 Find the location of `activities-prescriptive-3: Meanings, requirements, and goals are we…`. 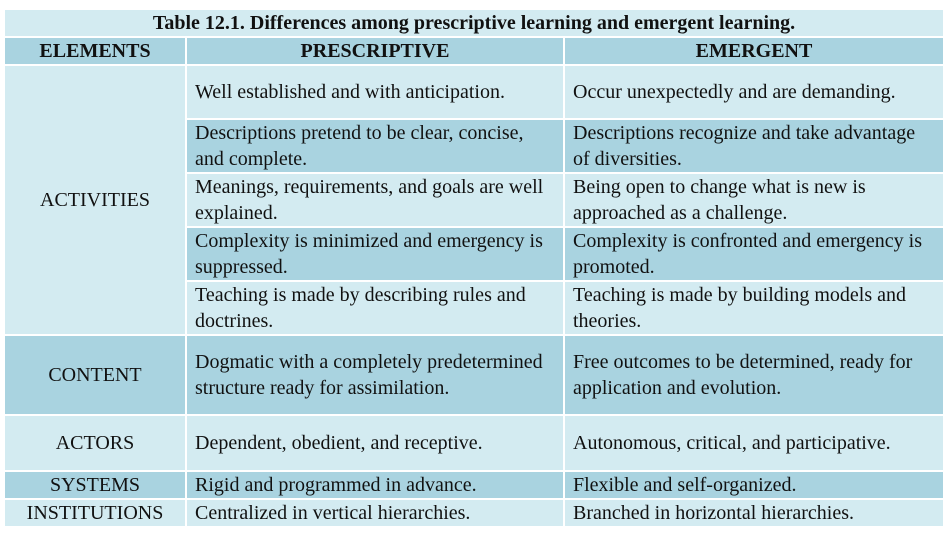

activities-prescriptive-3: Meanings, requirements, and goals are we… is located at coordinates (375, 200).